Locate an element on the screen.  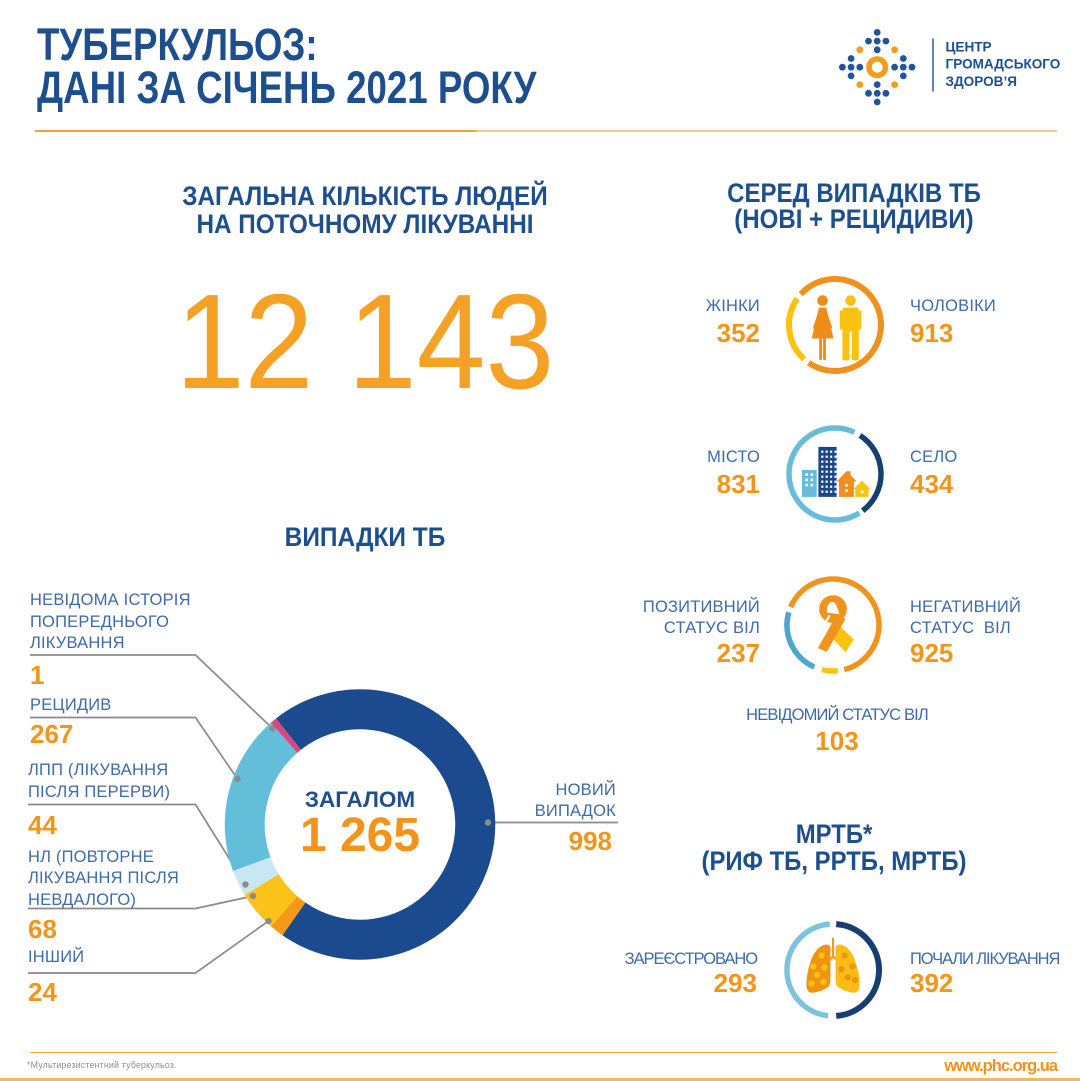
svg-text: ЦЕНТР is located at coordinates (969, 46).